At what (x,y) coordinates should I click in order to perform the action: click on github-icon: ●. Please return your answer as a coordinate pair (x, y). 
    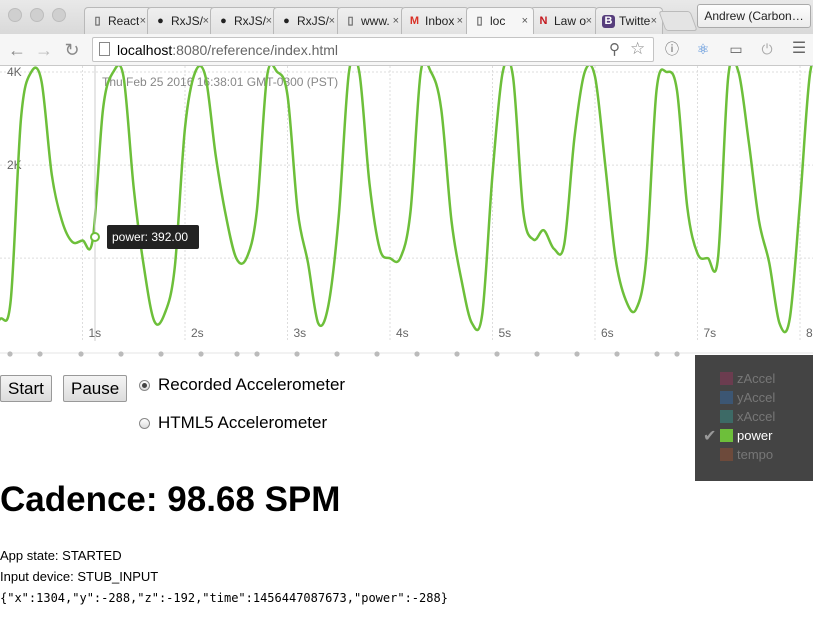
    Looking at the image, I should click on (160, 20).